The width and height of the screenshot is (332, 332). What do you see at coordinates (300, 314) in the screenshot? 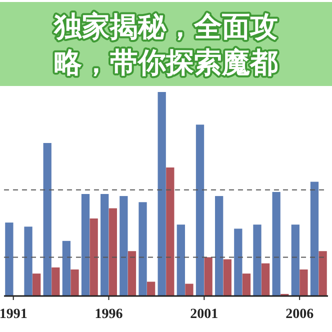
I see `x-tick-label: 2006` at bounding box center [300, 314].